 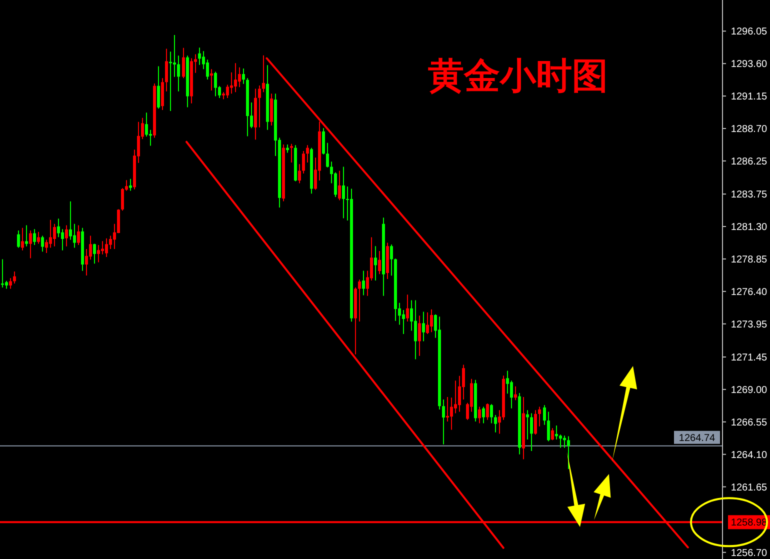 I want to click on text: 黄金小时图, so click(x=518, y=76).